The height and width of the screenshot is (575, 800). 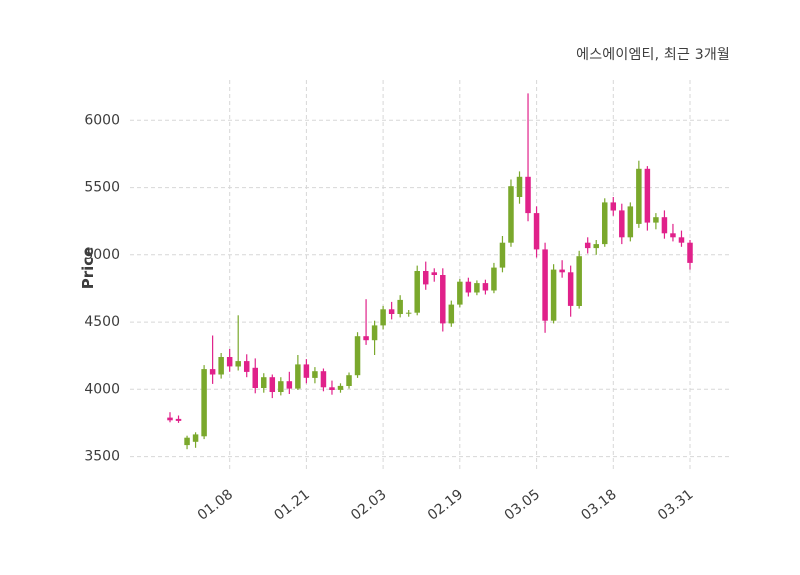 What do you see at coordinates (598, 505) in the screenshot?
I see `x-tick-label: 03.18` at bounding box center [598, 505].